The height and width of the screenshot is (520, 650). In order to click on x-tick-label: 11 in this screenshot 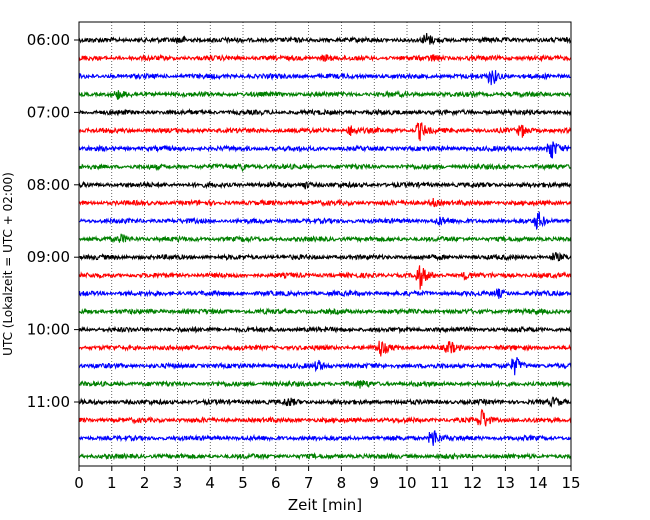, I will do `click(439, 483)`.